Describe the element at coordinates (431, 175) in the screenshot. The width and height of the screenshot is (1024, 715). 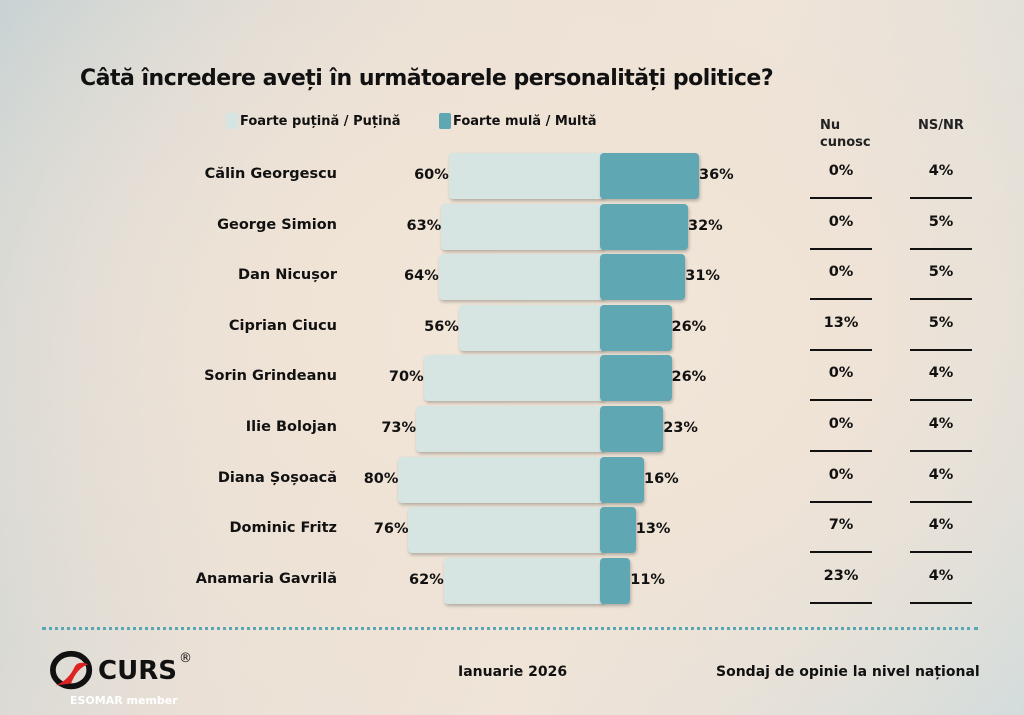
I see `data-label-low: 60%` at that location.